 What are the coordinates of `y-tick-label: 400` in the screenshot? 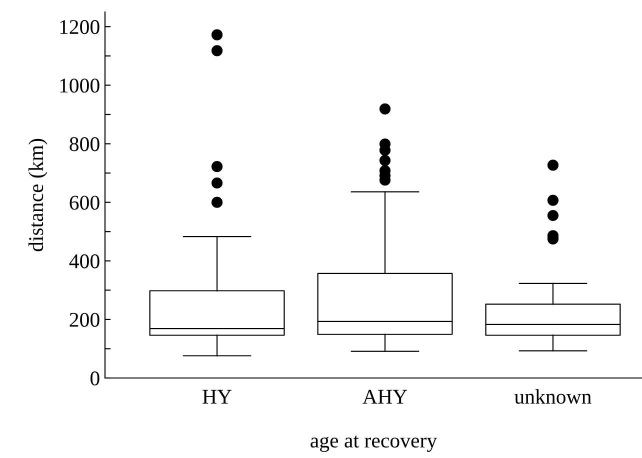 It's located at (84, 261).